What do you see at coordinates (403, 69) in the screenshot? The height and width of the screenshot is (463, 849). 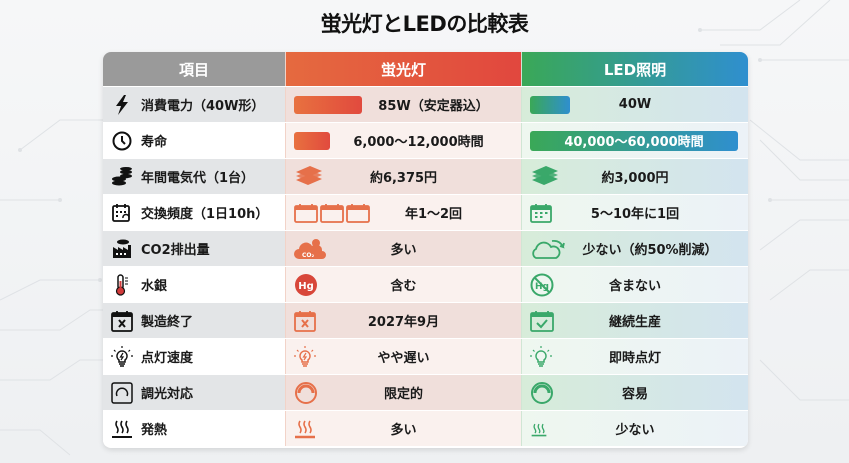 I see `header-fluorescent: 蛍光灯` at bounding box center [403, 69].